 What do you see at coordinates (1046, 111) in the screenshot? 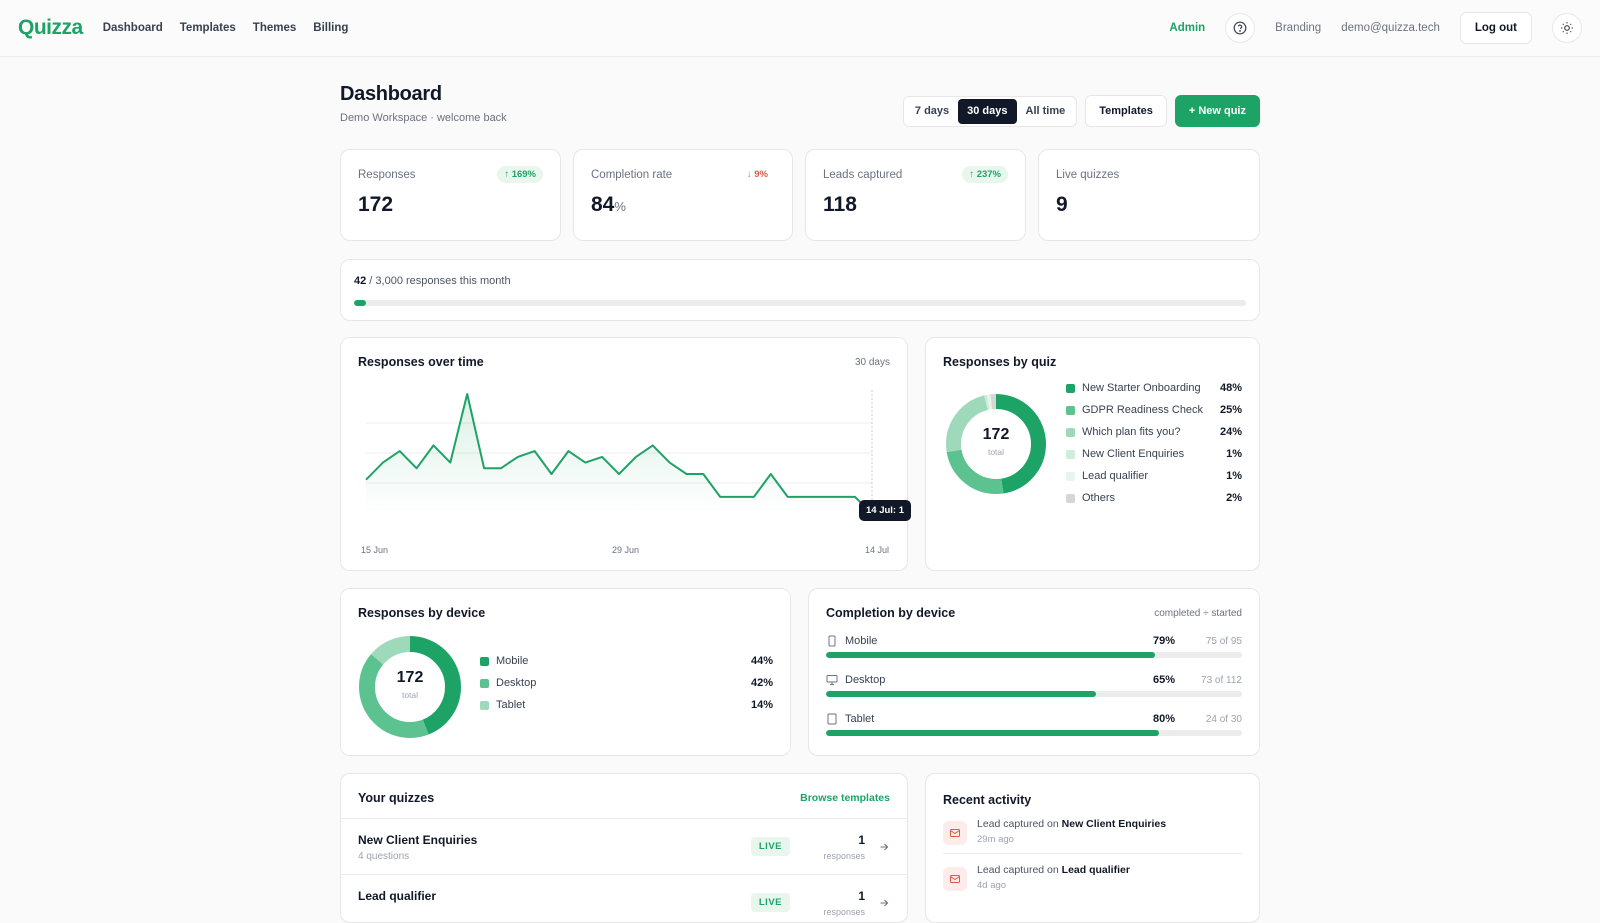
I see `range-all-time: All time` at bounding box center [1046, 111].